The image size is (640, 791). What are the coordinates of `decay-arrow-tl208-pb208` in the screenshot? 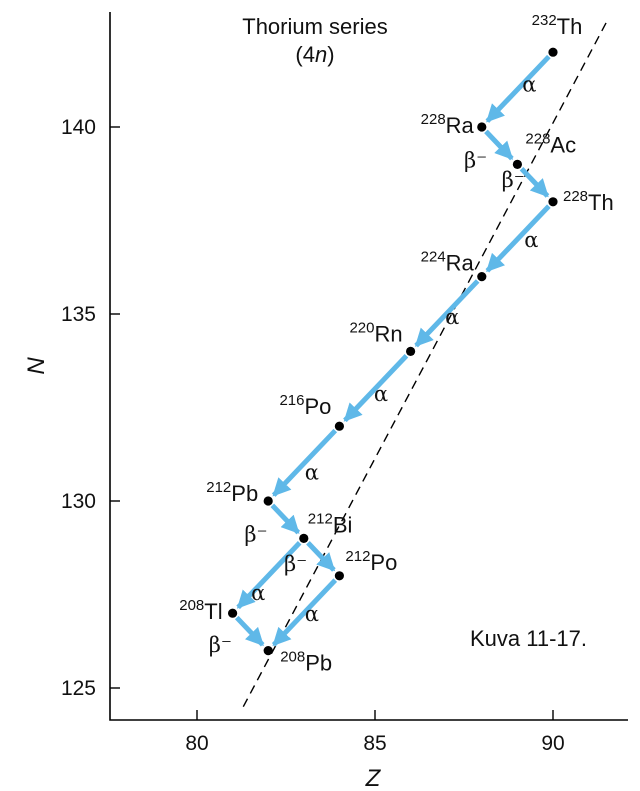 It's located at (249, 631).